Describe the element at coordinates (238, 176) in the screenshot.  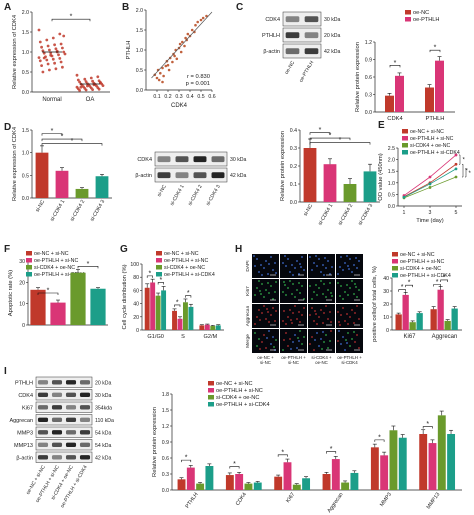
I see `panel-d-blot-kda: 42 kDa` at that location.